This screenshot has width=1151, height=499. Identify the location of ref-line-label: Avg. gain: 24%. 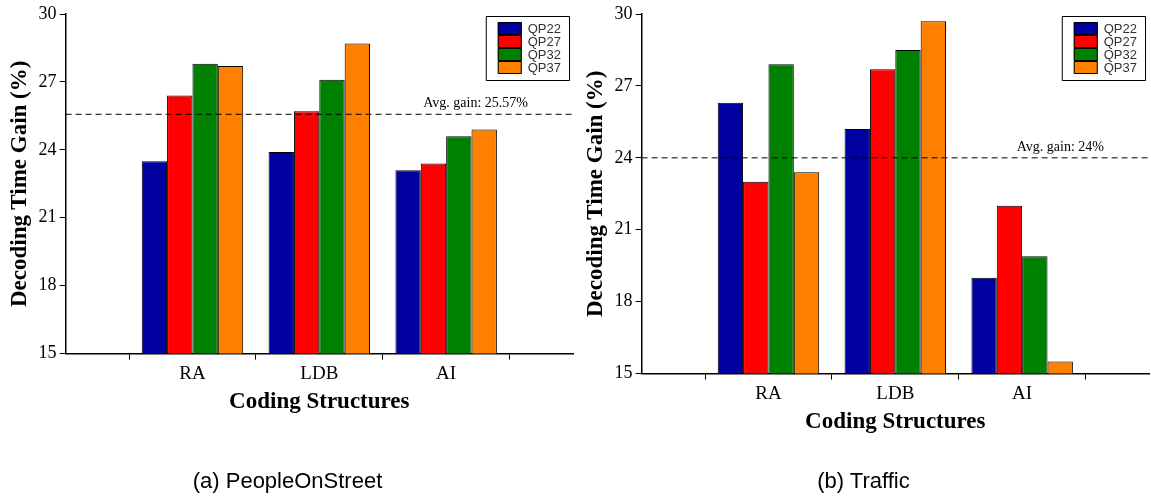
(1060, 146).